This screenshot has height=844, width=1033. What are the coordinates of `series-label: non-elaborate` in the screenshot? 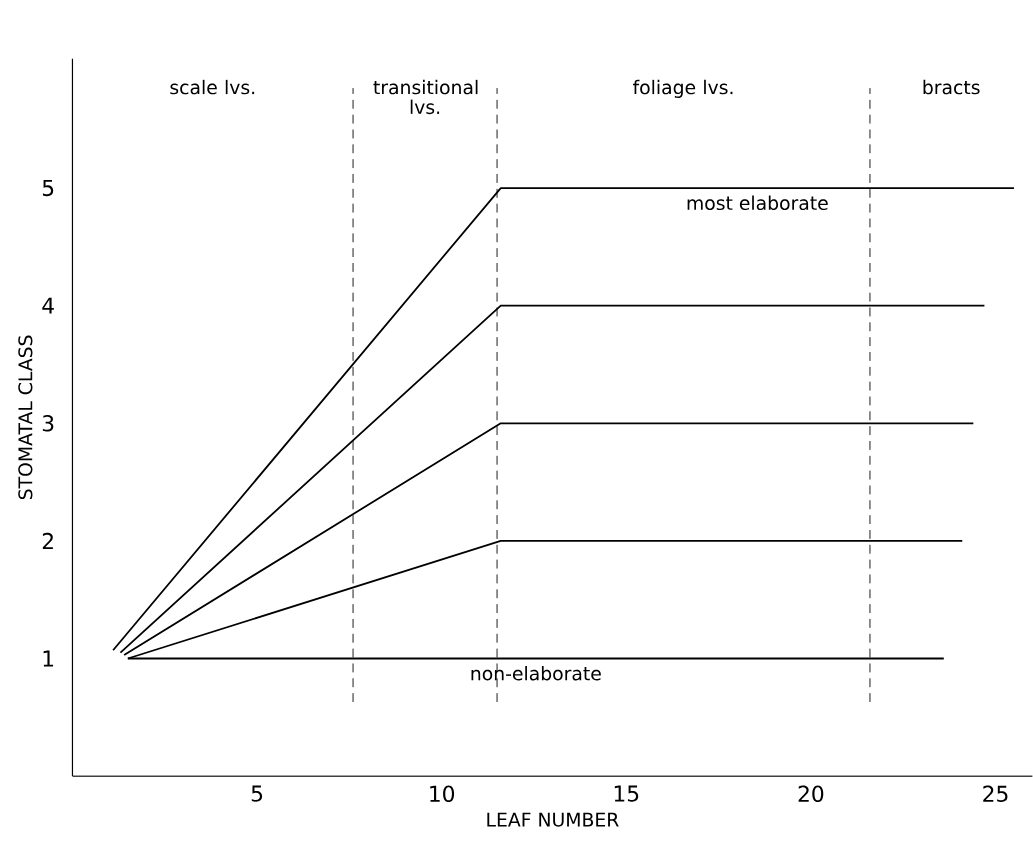 It's located at (536, 673).